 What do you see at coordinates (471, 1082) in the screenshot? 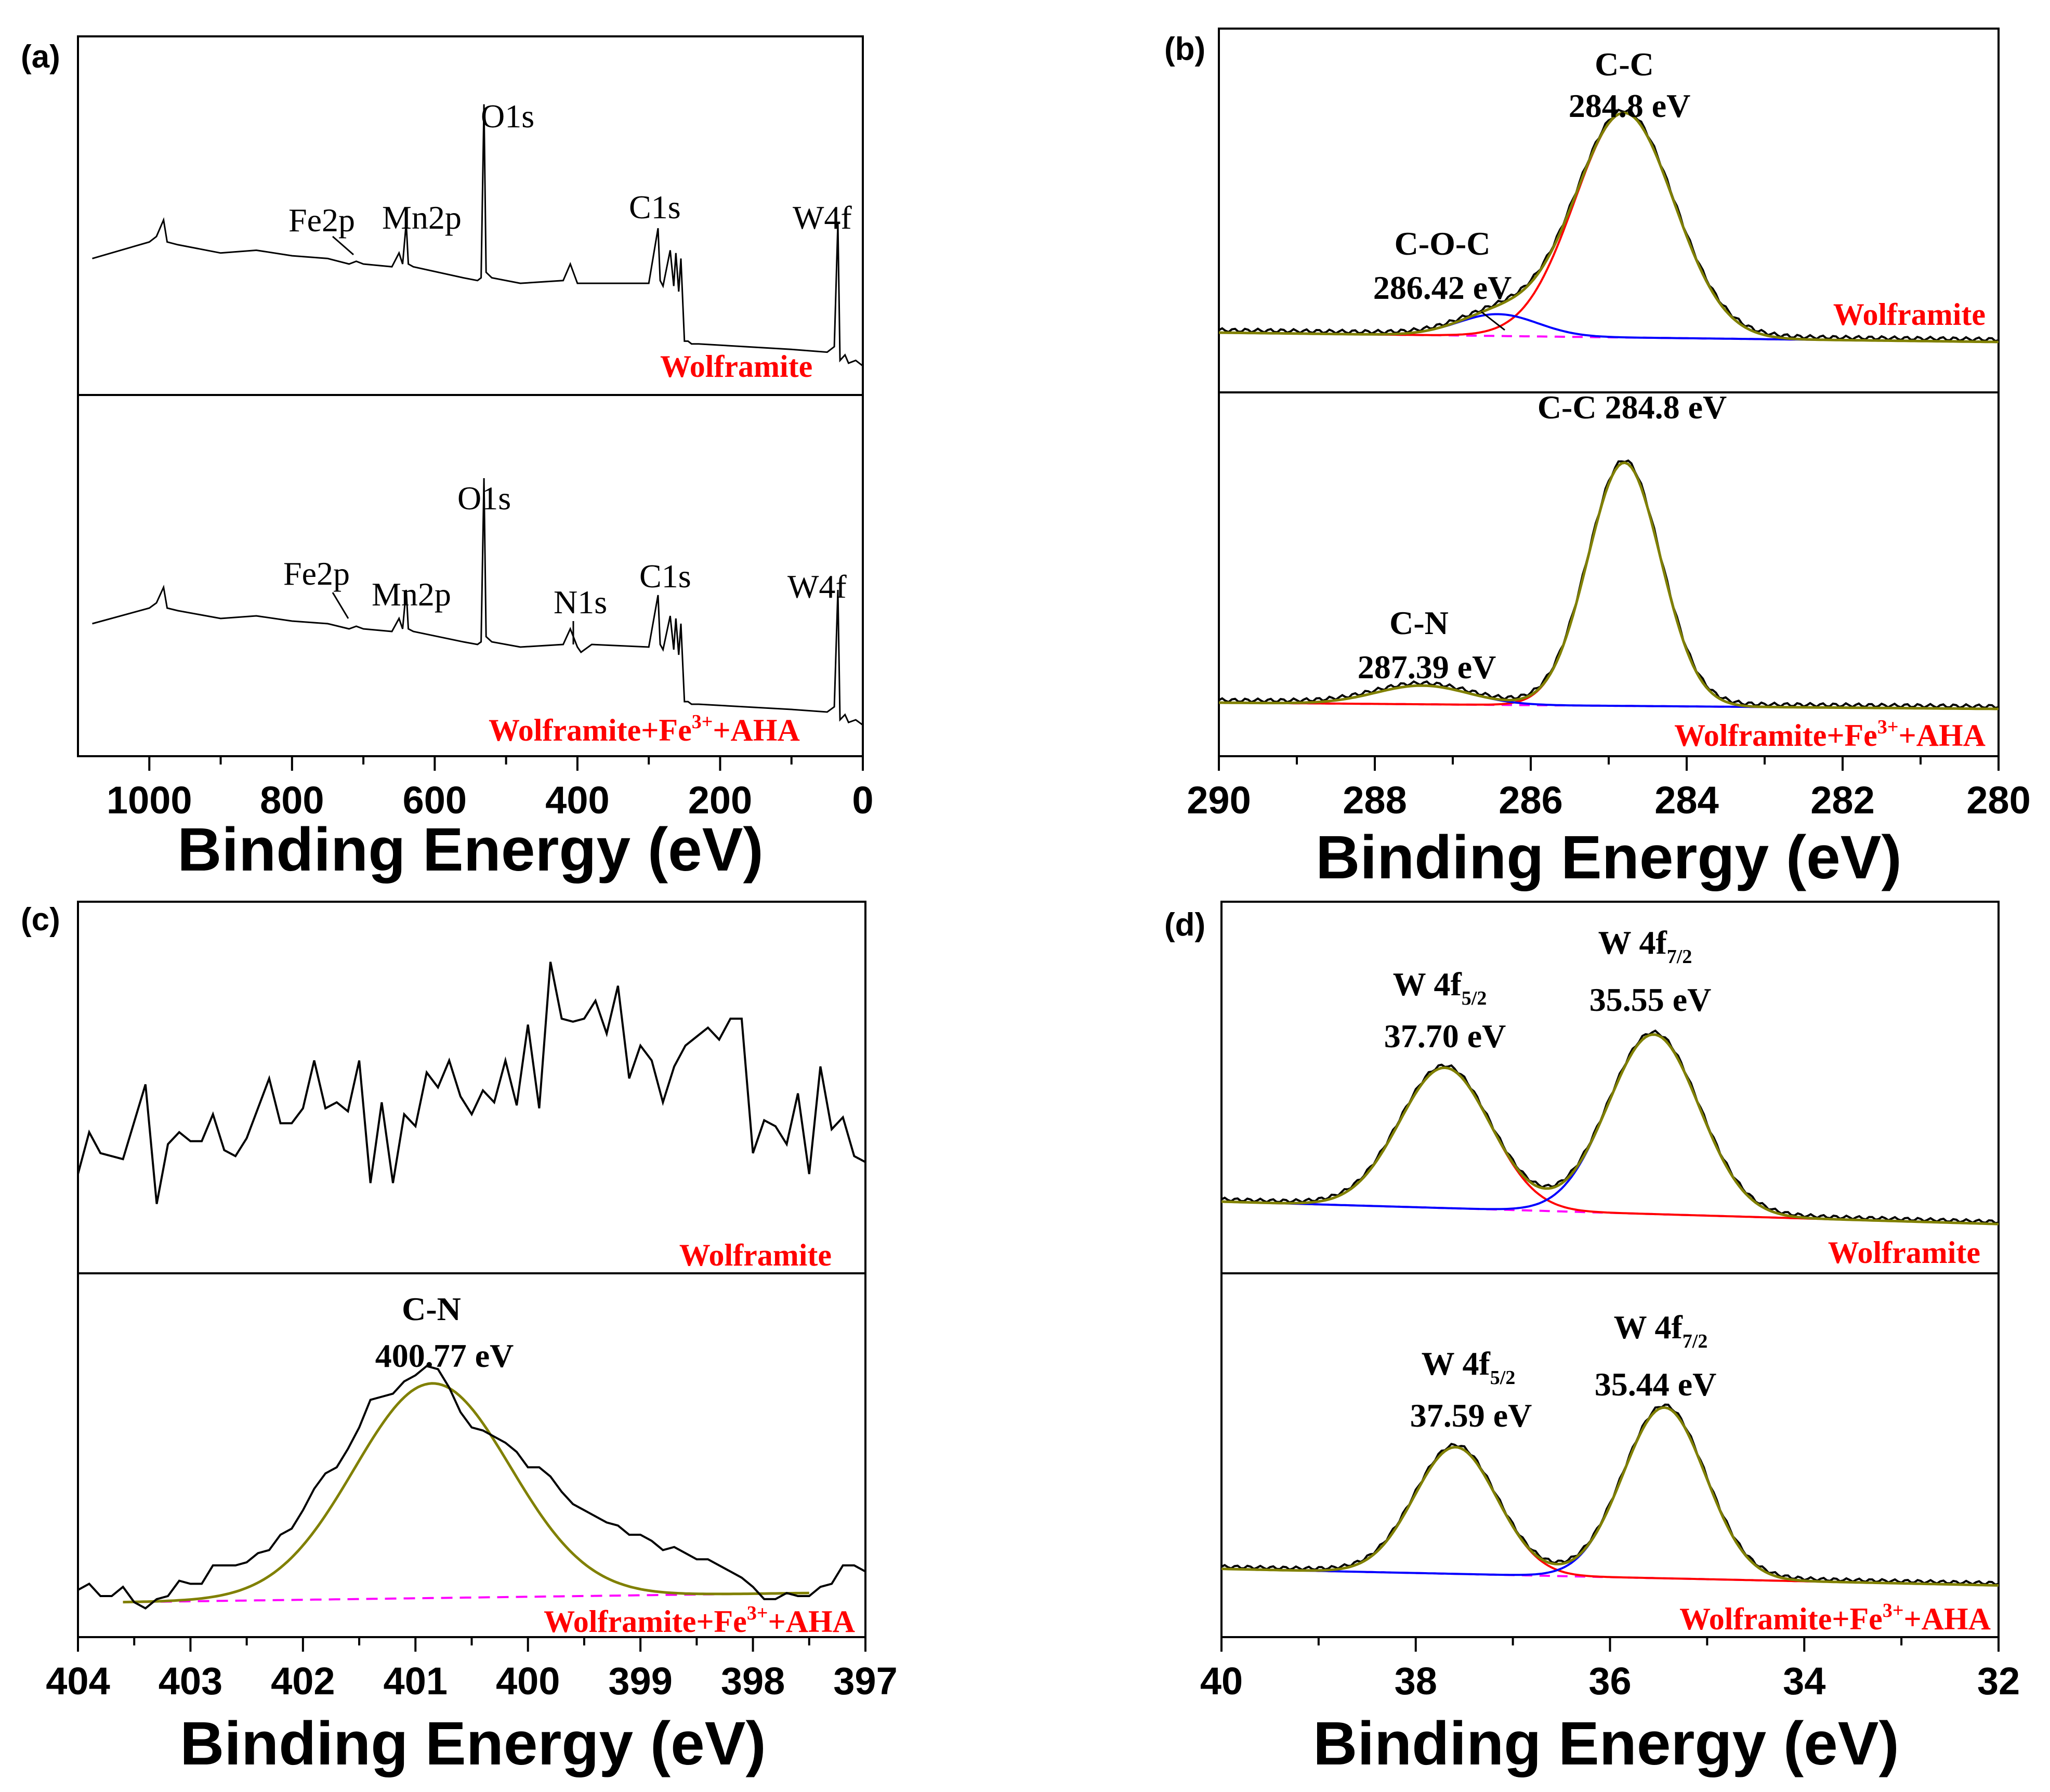
I see `n1s-raw-wolframite` at bounding box center [471, 1082].